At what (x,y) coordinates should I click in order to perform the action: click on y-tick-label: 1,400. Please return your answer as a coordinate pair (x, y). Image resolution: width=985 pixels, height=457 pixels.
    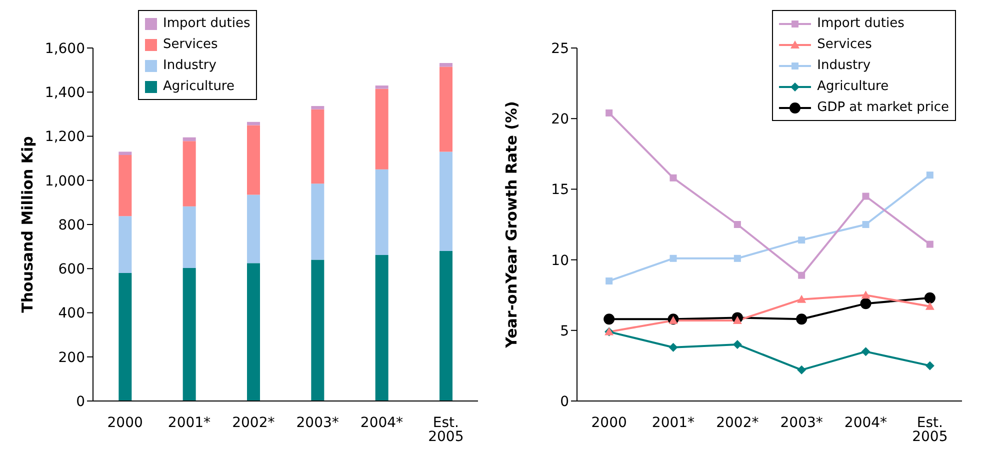
    Looking at the image, I should click on (64, 93).